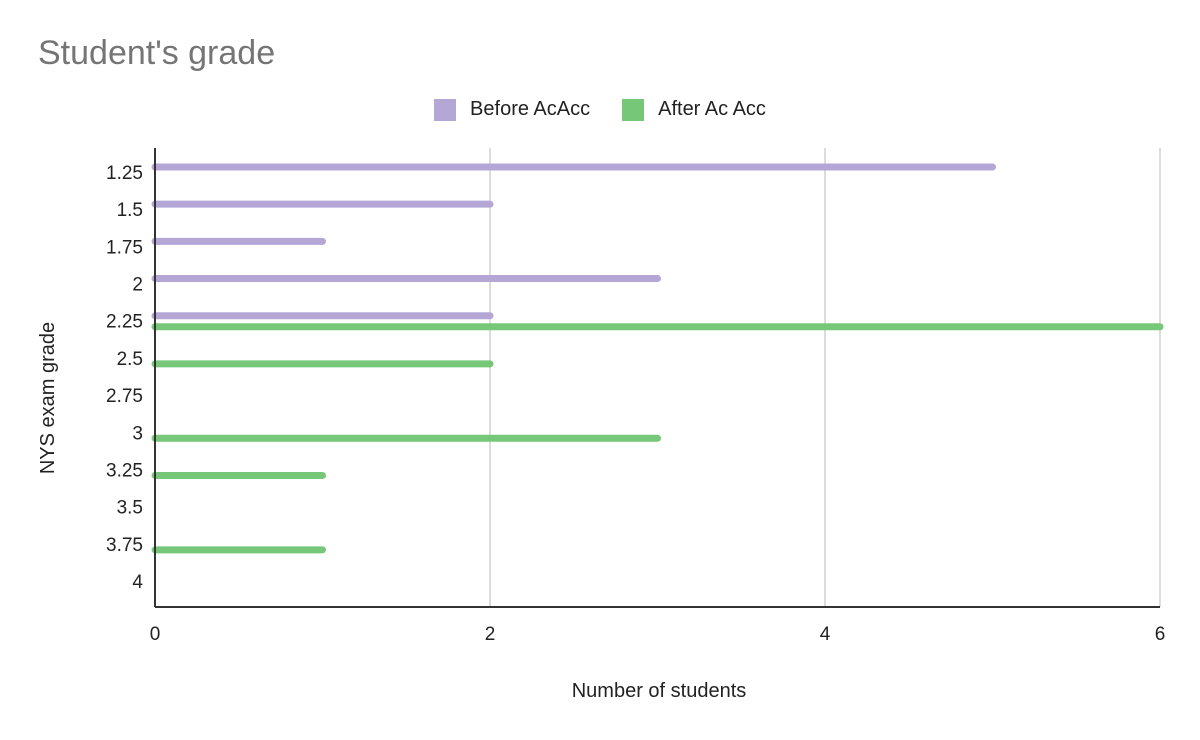  Describe the element at coordinates (157, 53) in the screenshot. I see `chart-title: Student's grade` at that location.